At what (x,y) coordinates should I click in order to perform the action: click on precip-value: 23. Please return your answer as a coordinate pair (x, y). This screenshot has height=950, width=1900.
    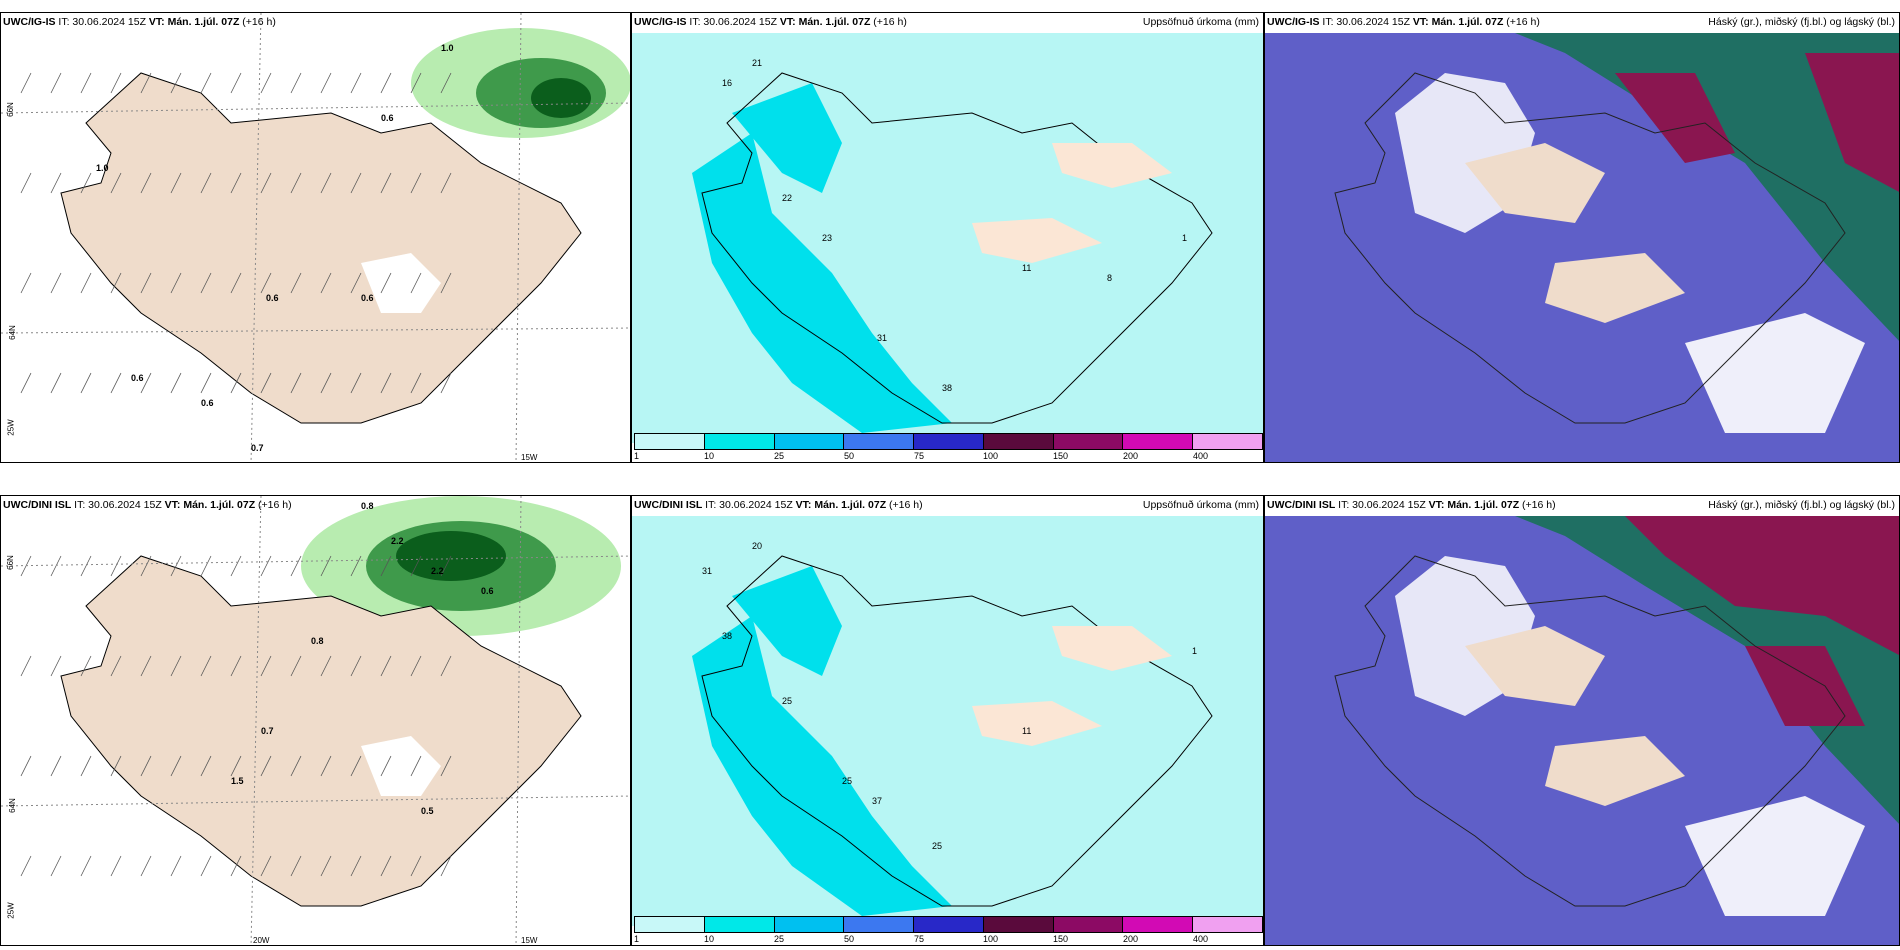
    Looking at the image, I should click on (827, 238).